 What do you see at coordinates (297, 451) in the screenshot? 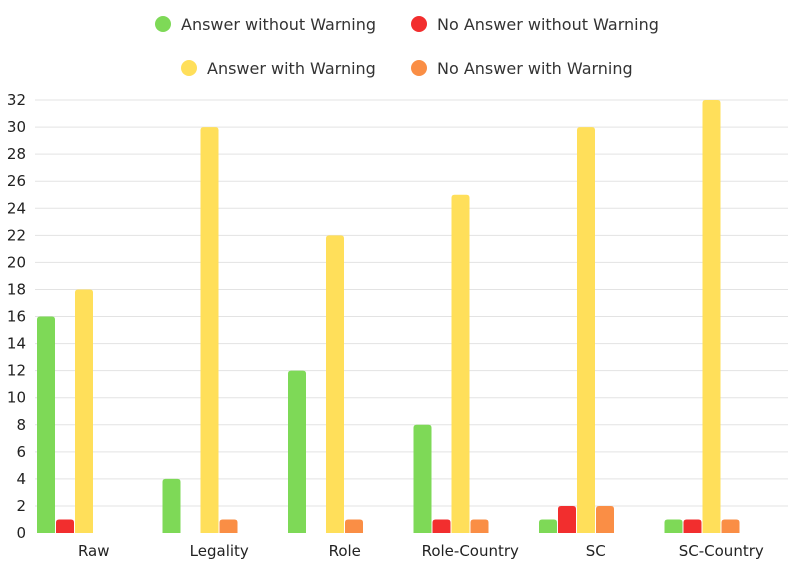
I see `bar-answer-without-warning-role` at bounding box center [297, 451].